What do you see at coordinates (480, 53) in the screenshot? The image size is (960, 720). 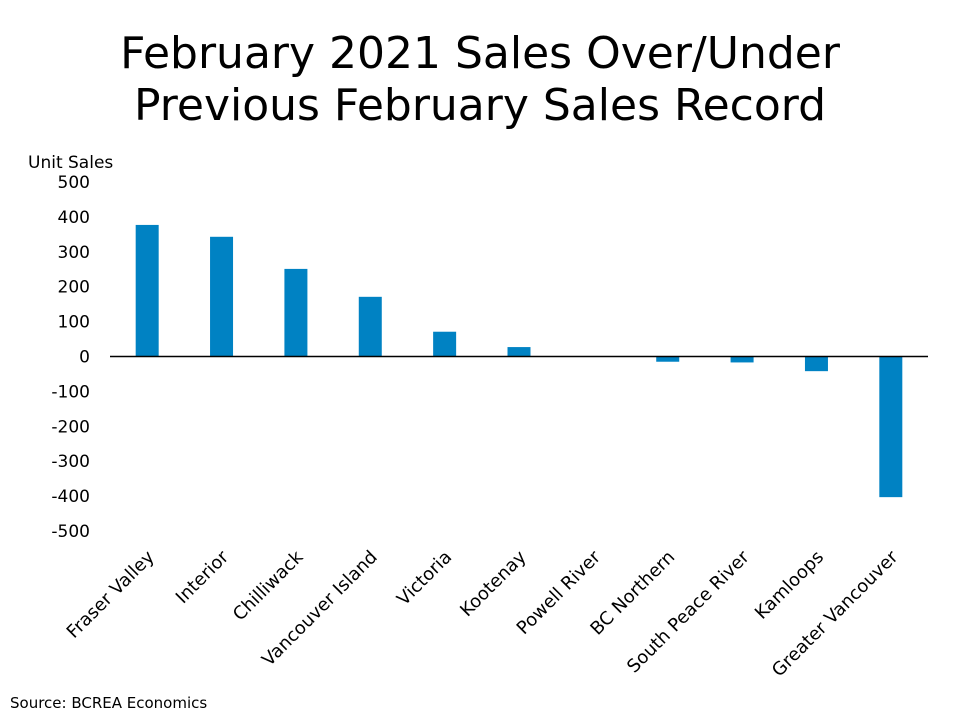 I see `chart-title-line-1: February 2021 Sales Over/Under` at bounding box center [480, 53].